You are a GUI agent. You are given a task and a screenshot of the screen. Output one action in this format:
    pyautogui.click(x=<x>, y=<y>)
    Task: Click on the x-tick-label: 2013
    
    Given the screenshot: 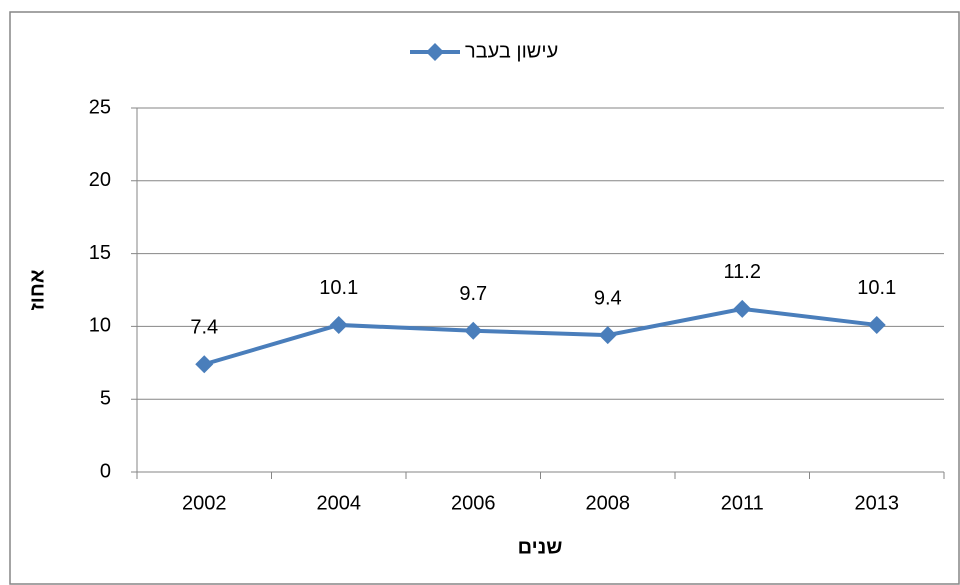 What is the action you would take?
    pyautogui.click(x=877, y=503)
    